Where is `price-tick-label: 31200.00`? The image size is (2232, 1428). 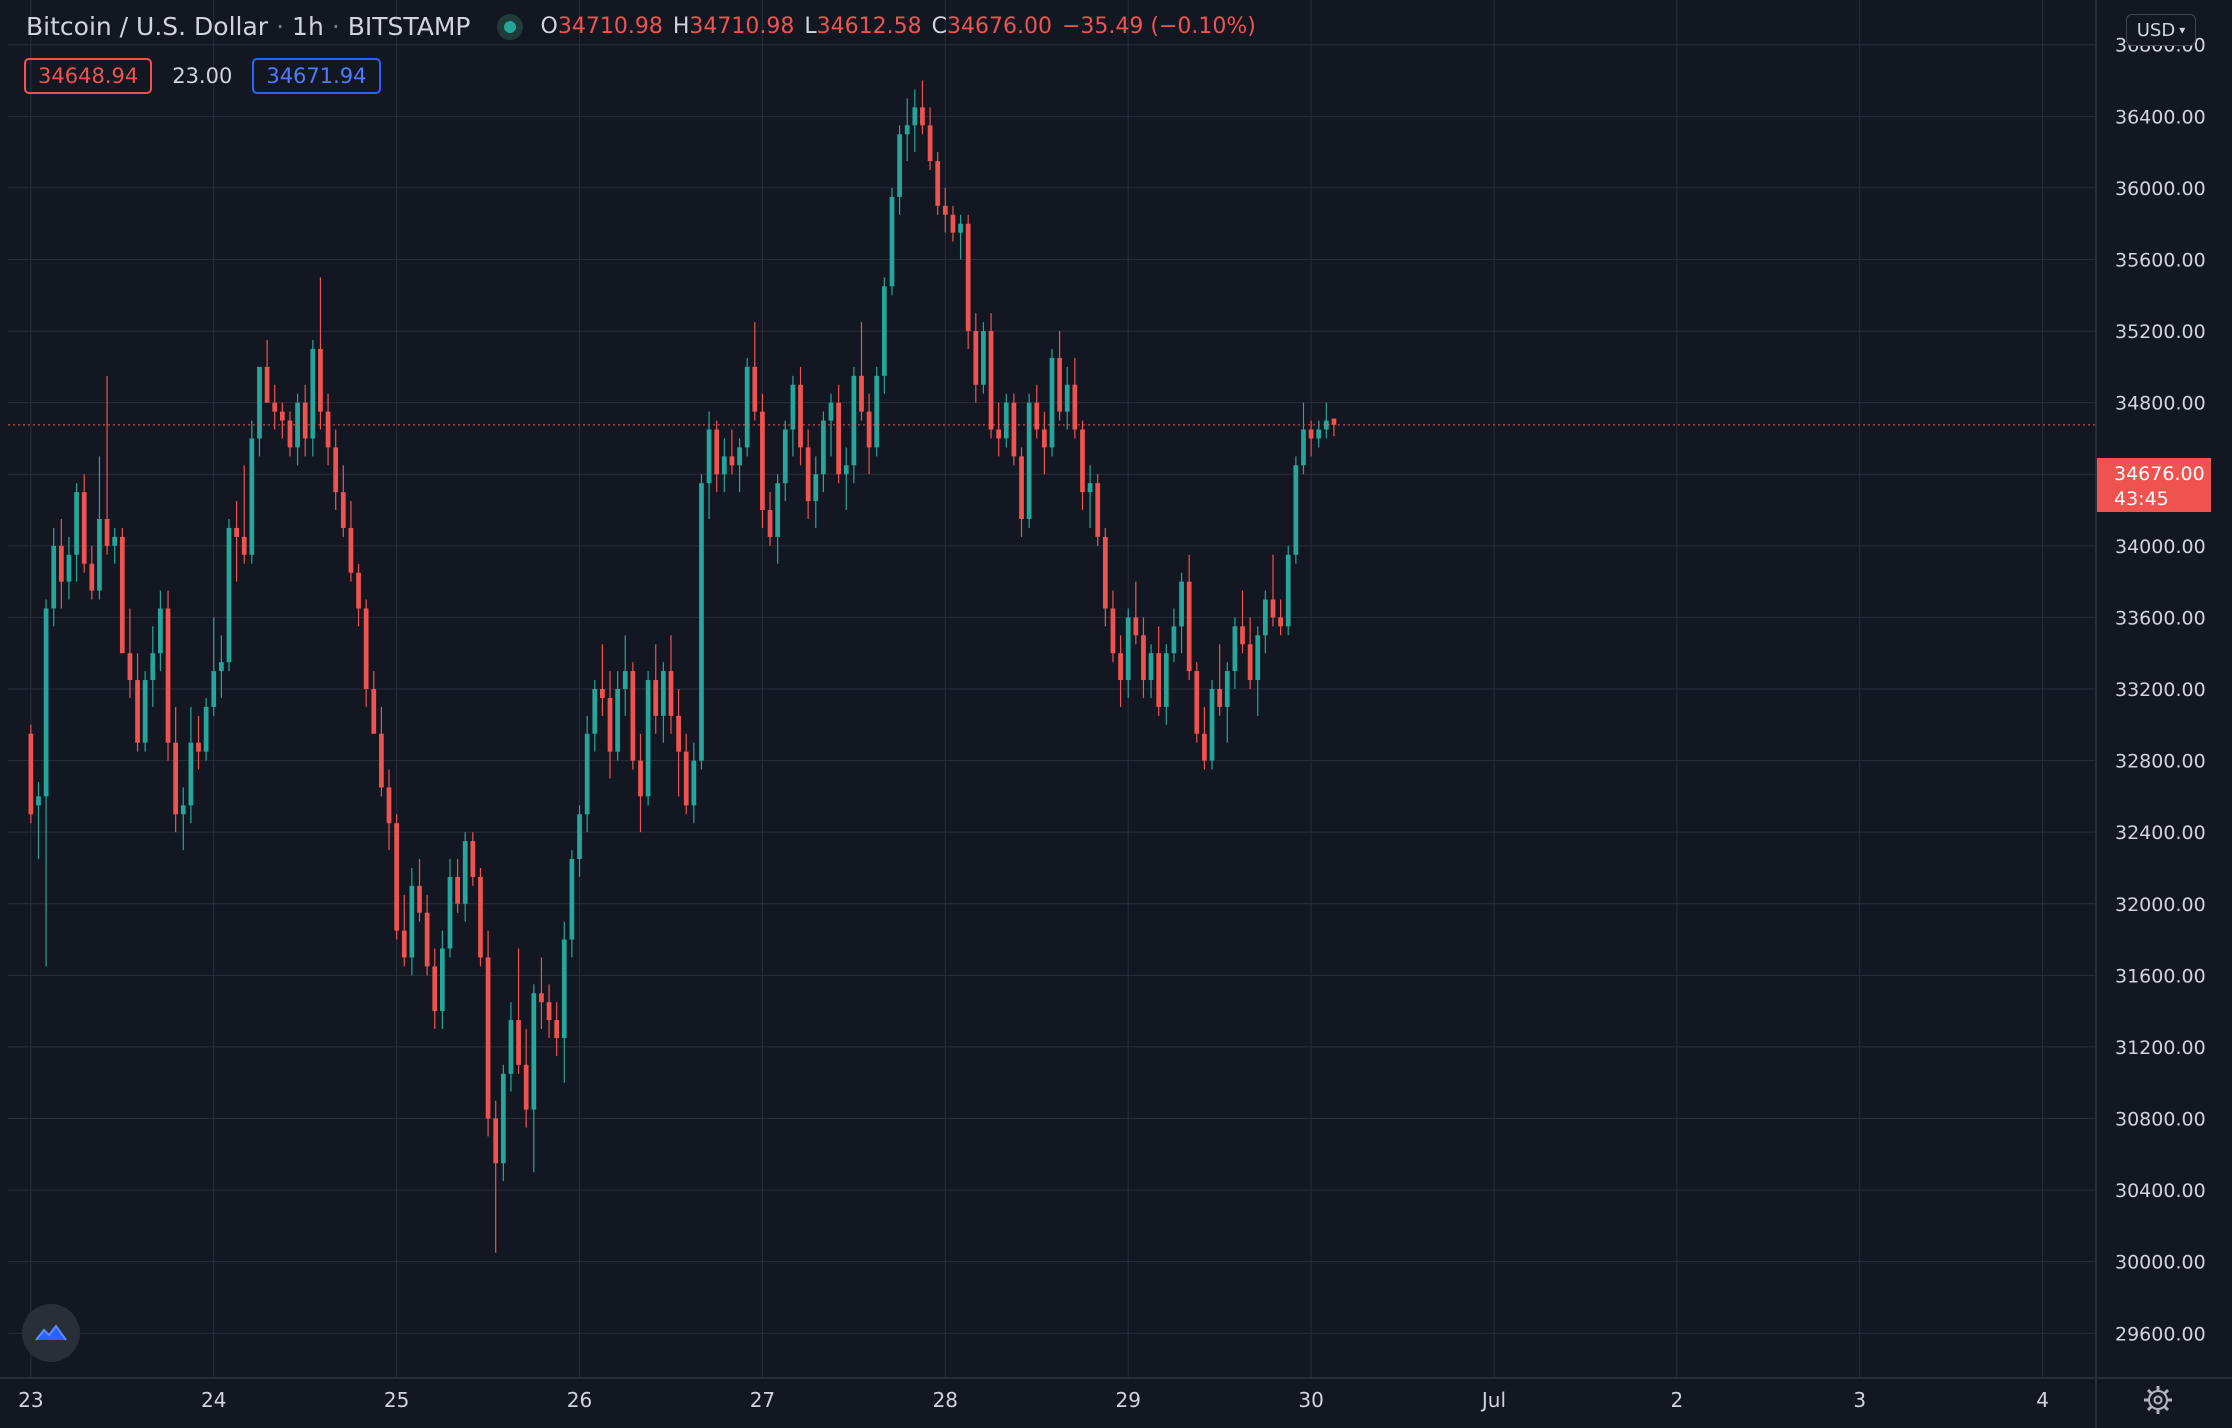 price-tick-label: 31200.00 is located at coordinates (2160, 1048).